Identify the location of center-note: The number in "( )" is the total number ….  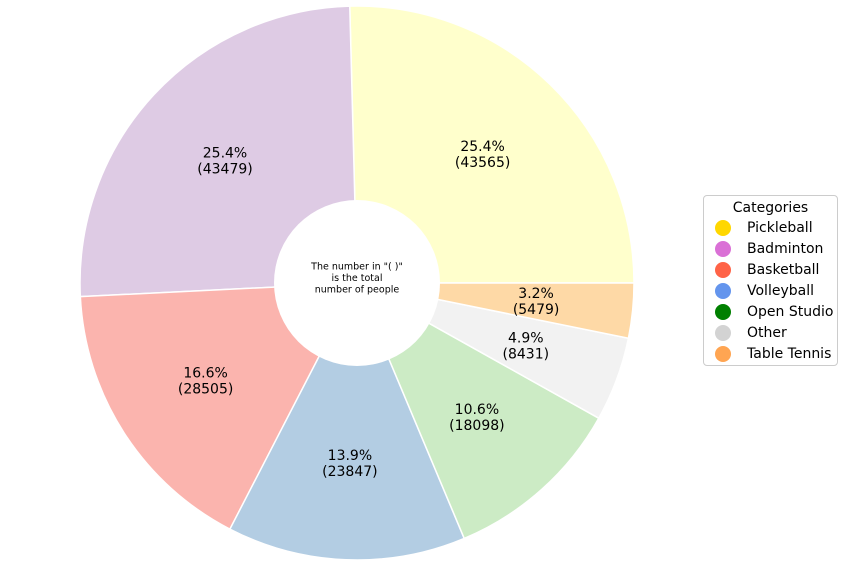
(356, 279).